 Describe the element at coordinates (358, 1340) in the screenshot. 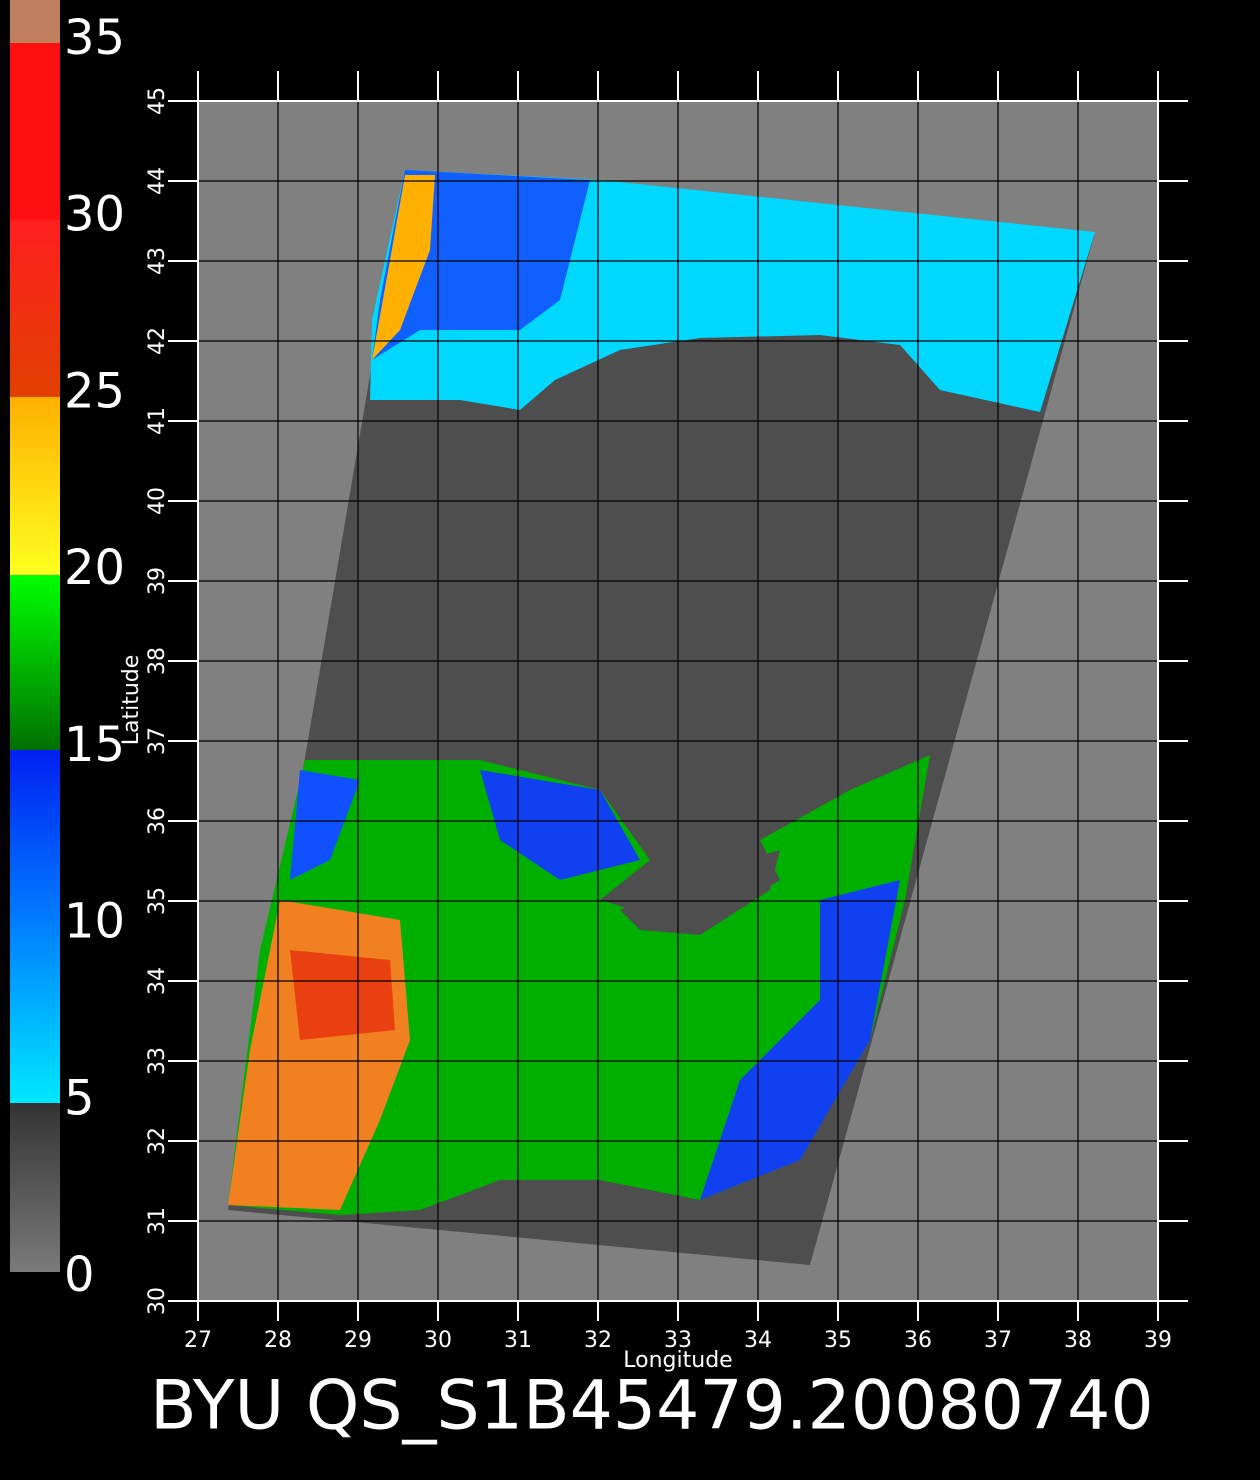

I see `x-tick-label: 29` at that location.